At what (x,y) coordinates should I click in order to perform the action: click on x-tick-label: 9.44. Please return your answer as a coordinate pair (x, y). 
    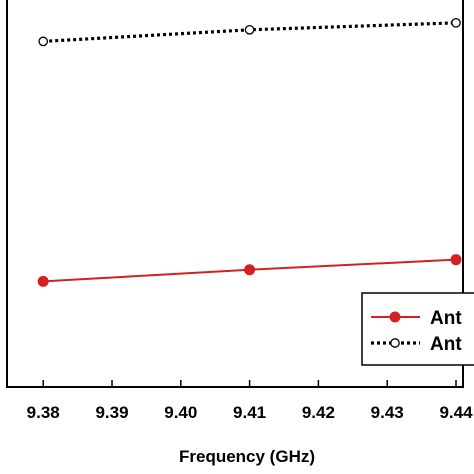
    Looking at the image, I should click on (456, 412).